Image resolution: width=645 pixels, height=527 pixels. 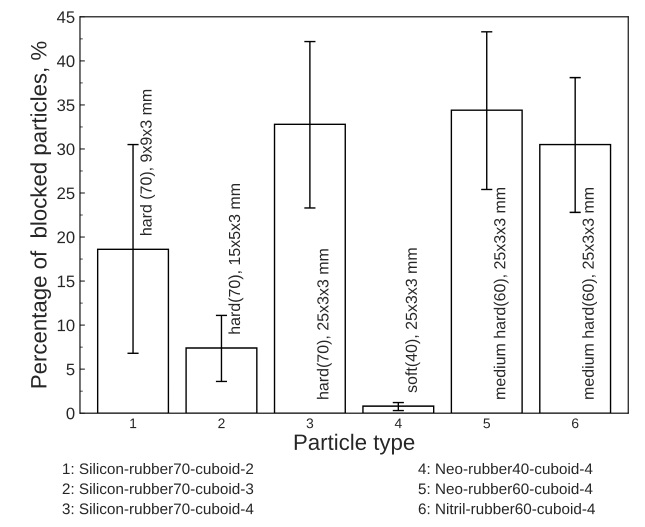 I want to click on y-tick-label: 30, so click(x=65, y=149).